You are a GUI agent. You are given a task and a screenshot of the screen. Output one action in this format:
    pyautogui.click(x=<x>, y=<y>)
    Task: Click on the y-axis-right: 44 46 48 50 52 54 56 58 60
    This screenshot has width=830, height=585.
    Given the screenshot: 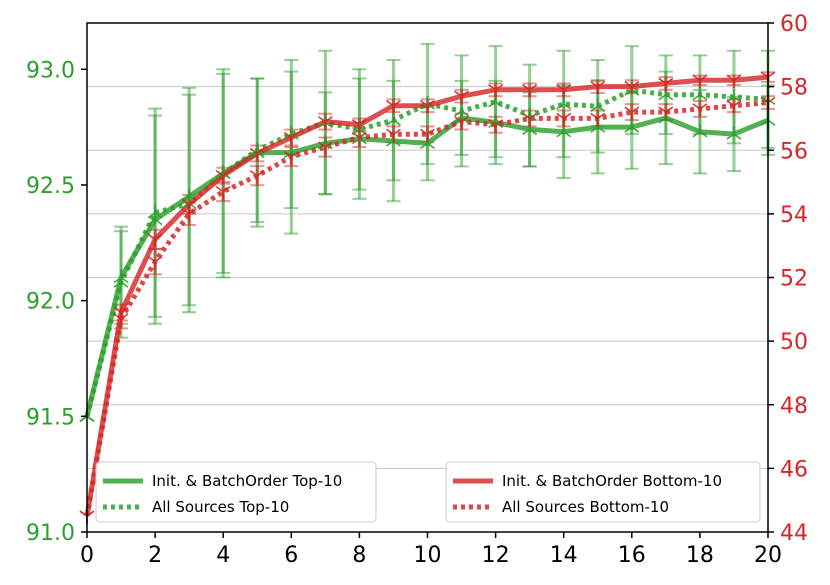 What is the action you would take?
    pyautogui.click(x=788, y=279)
    